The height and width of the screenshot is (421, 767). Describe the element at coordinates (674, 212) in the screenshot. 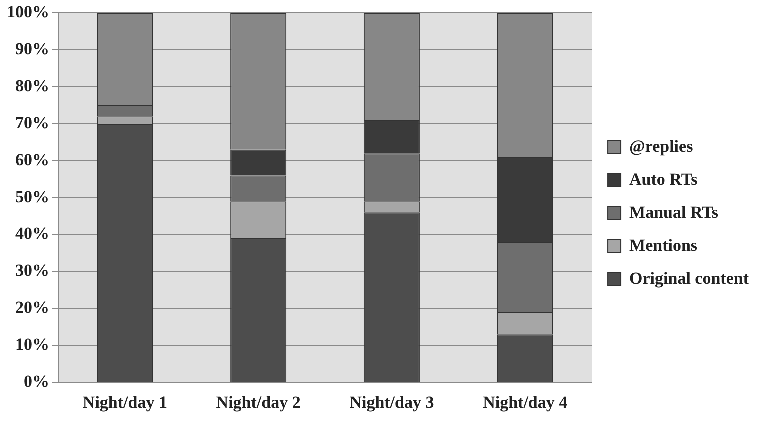

I see `legend-label: Manual RTs` at that location.